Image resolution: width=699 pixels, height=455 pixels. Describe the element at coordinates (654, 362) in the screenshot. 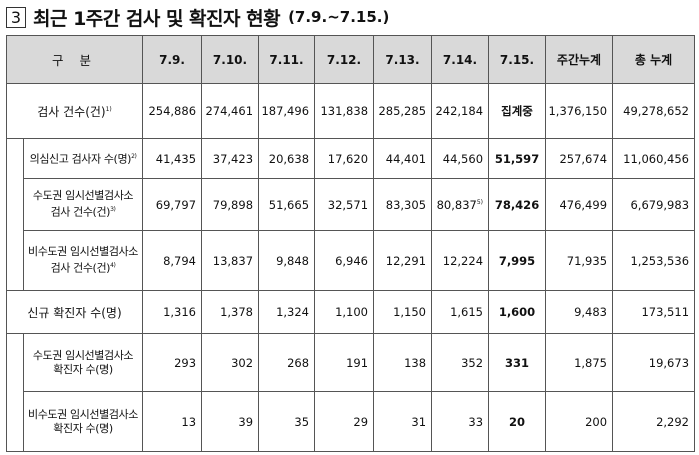

I see `table-cell-total: 19,673` at that location.